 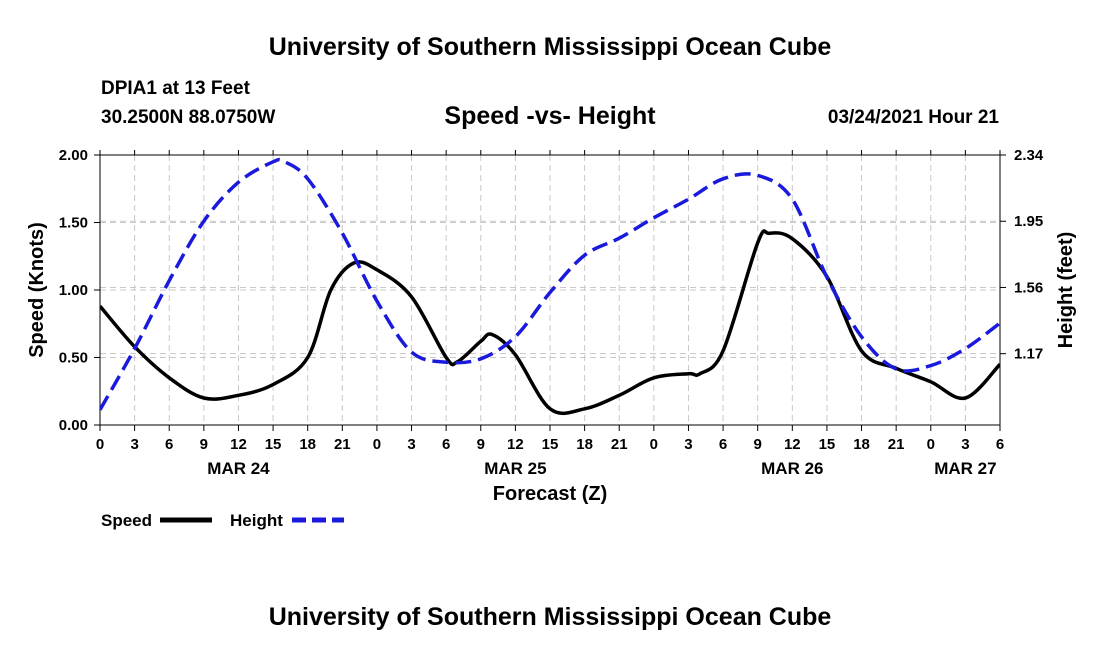 What do you see at coordinates (515, 468) in the screenshot?
I see `date-label: MAR 25` at bounding box center [515, 468].